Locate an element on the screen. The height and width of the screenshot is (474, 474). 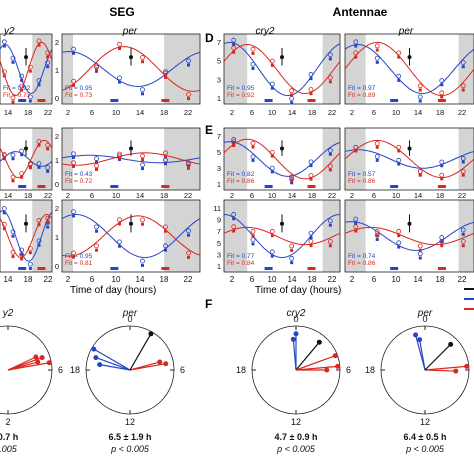
xtick-seg-per-r2-4: 18 is located at coordinates (164, 195).